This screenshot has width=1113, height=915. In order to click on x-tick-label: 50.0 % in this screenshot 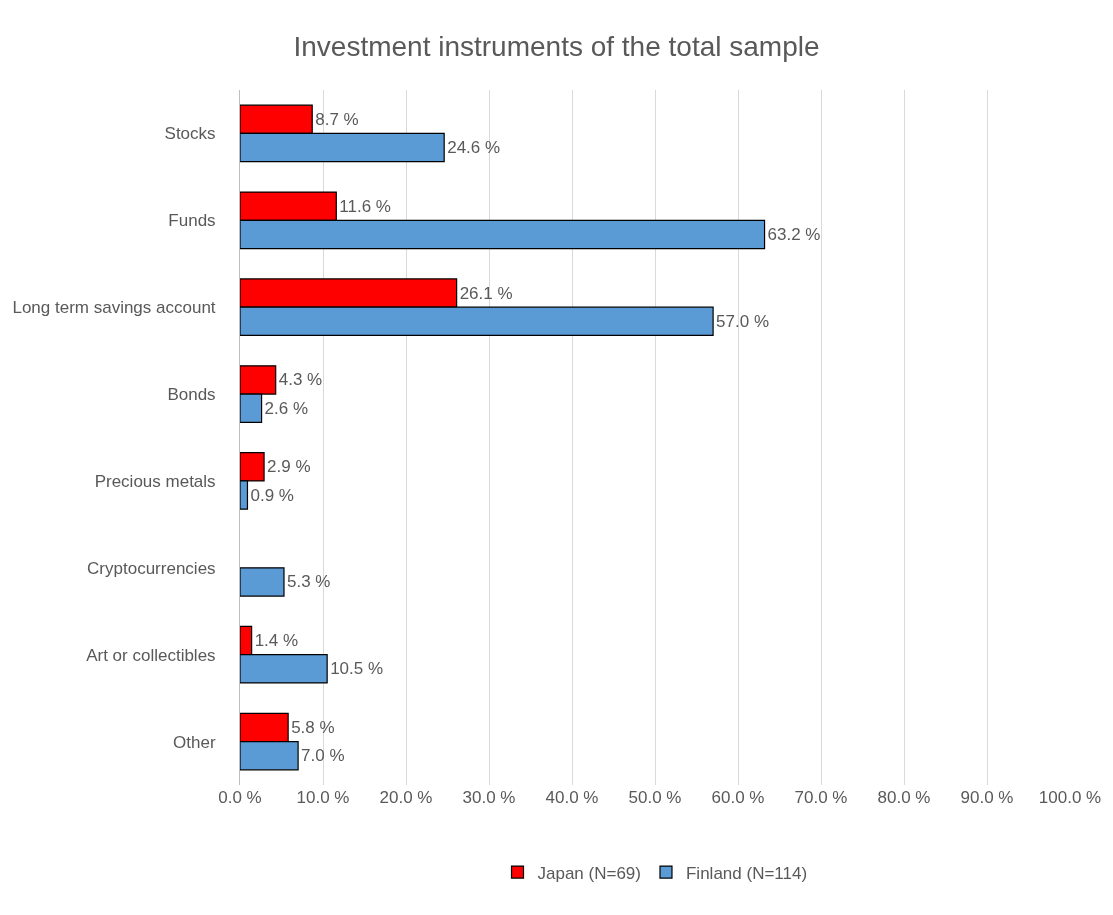, I will do `click(655, 797)`.